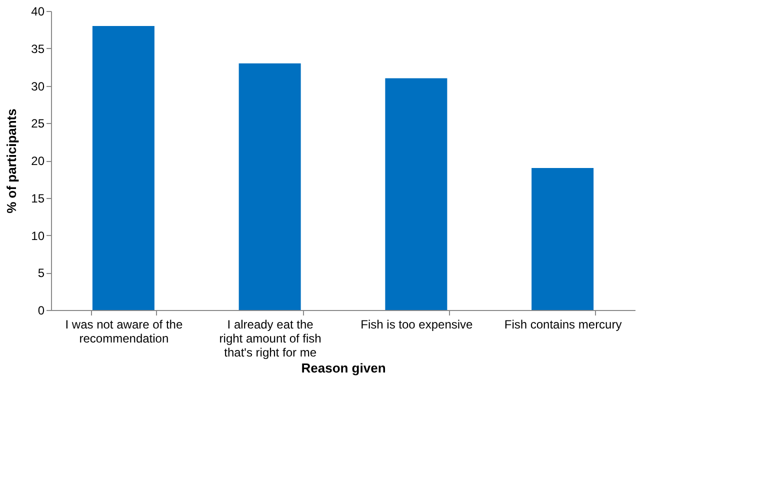 The width and height of the screenshot is (769, 486). What do you see at coordinates (417, 325) in the screenshot?
I see `x-tick-label: Fish is too expensive` at bounding box center [417, 325].